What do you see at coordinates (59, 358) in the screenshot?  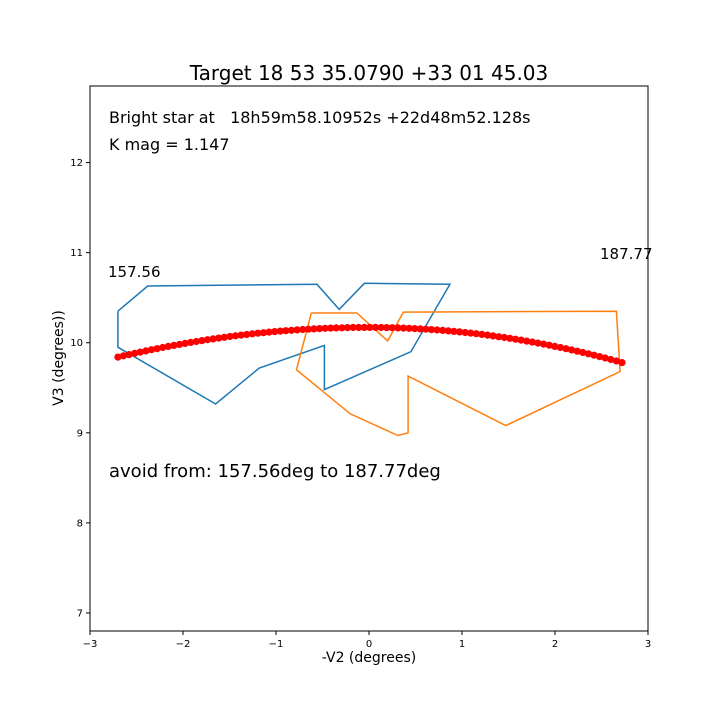 I see `y-axis-label: V3 (degrees))` at bounding box center [59, 358].